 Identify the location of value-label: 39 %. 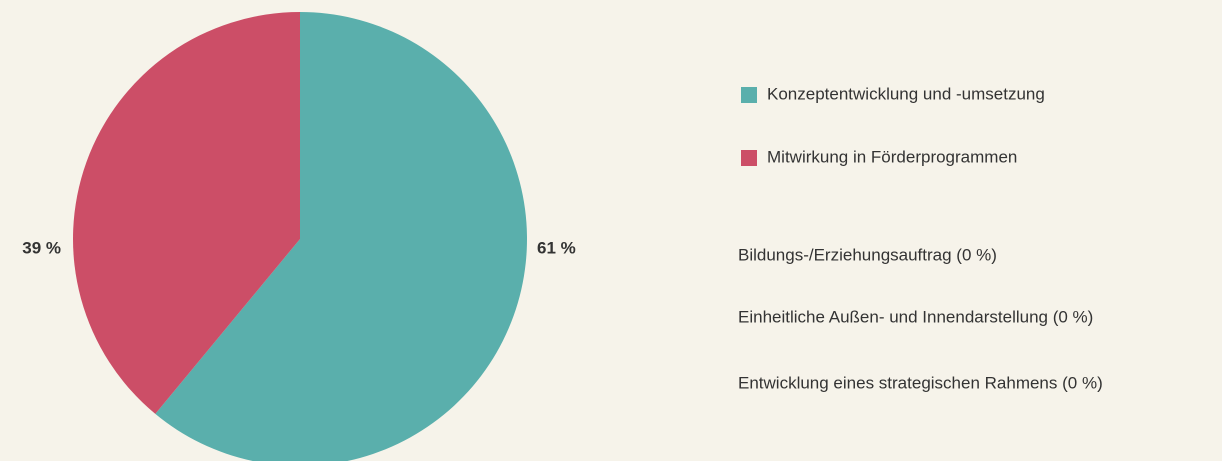
(41, 247).